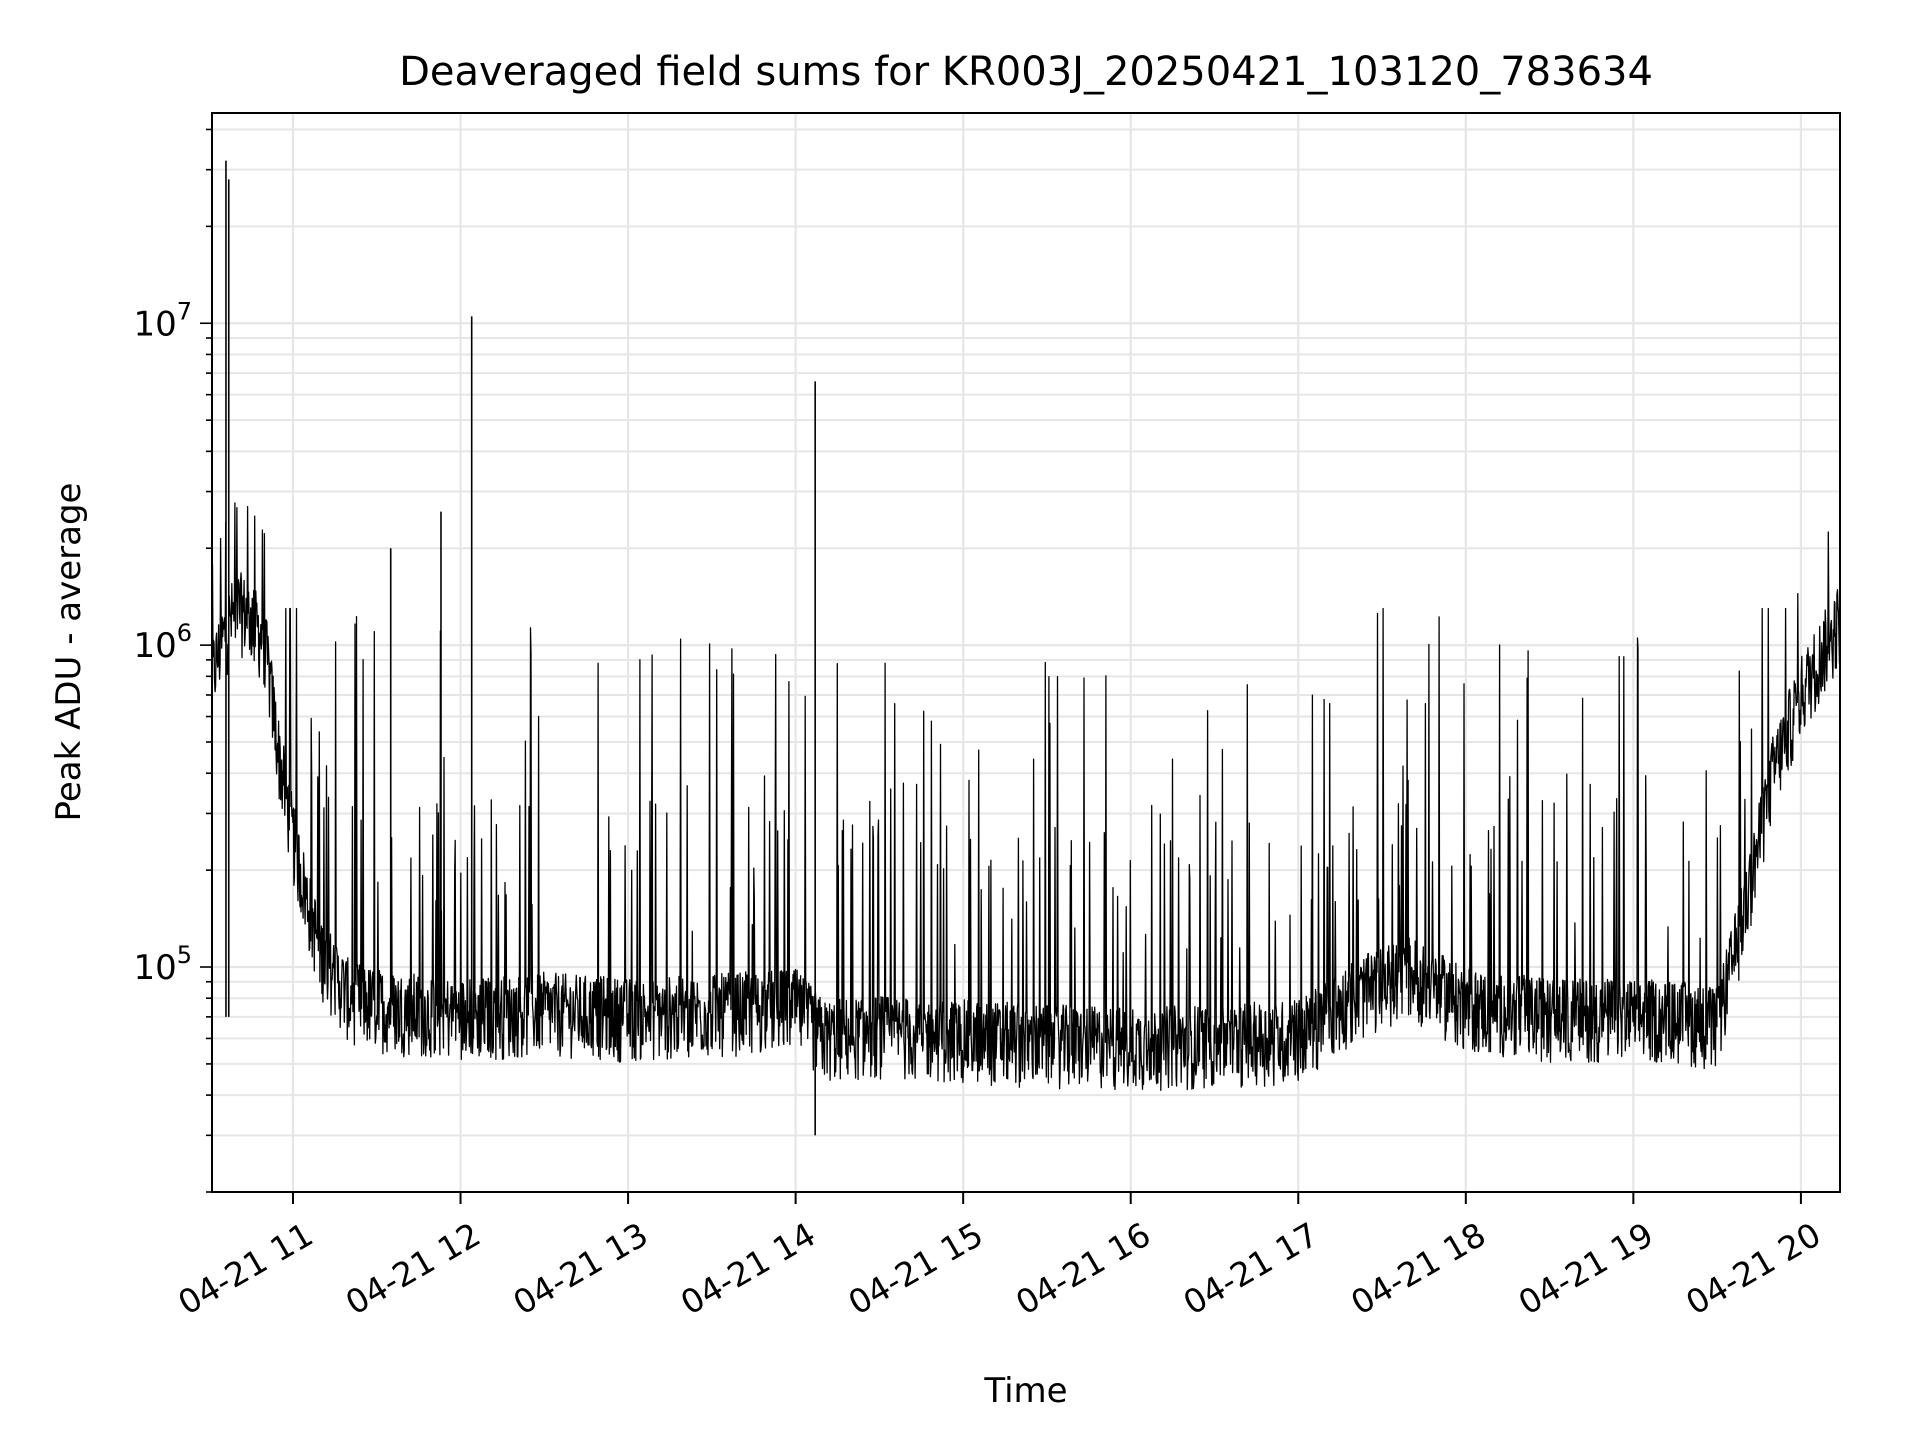 This screenshot has width=1920, height=1440. What do you see at coordinates (162, 320) in the screenshot?
I see `y-tick-label: 10⁷` at bounding box center [162, 320].